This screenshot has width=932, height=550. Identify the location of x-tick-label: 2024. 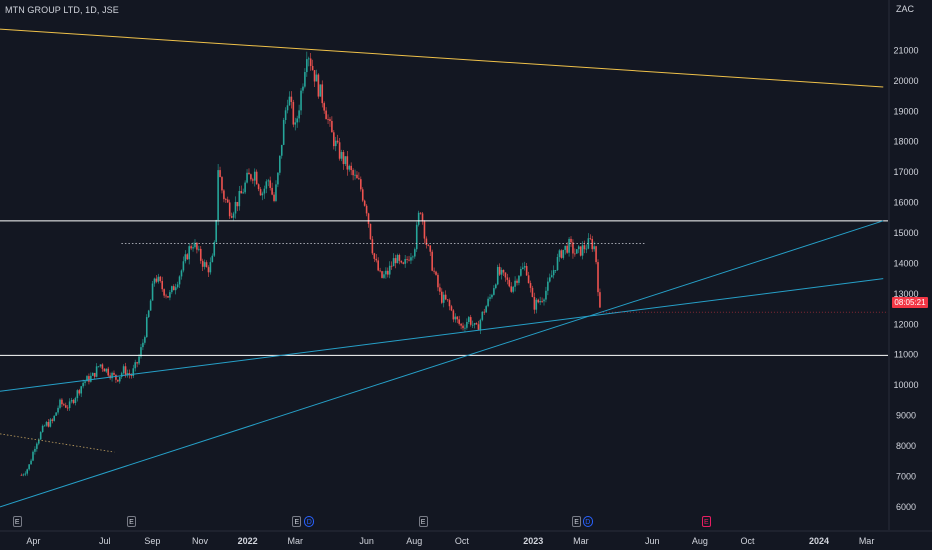
(819, 541).